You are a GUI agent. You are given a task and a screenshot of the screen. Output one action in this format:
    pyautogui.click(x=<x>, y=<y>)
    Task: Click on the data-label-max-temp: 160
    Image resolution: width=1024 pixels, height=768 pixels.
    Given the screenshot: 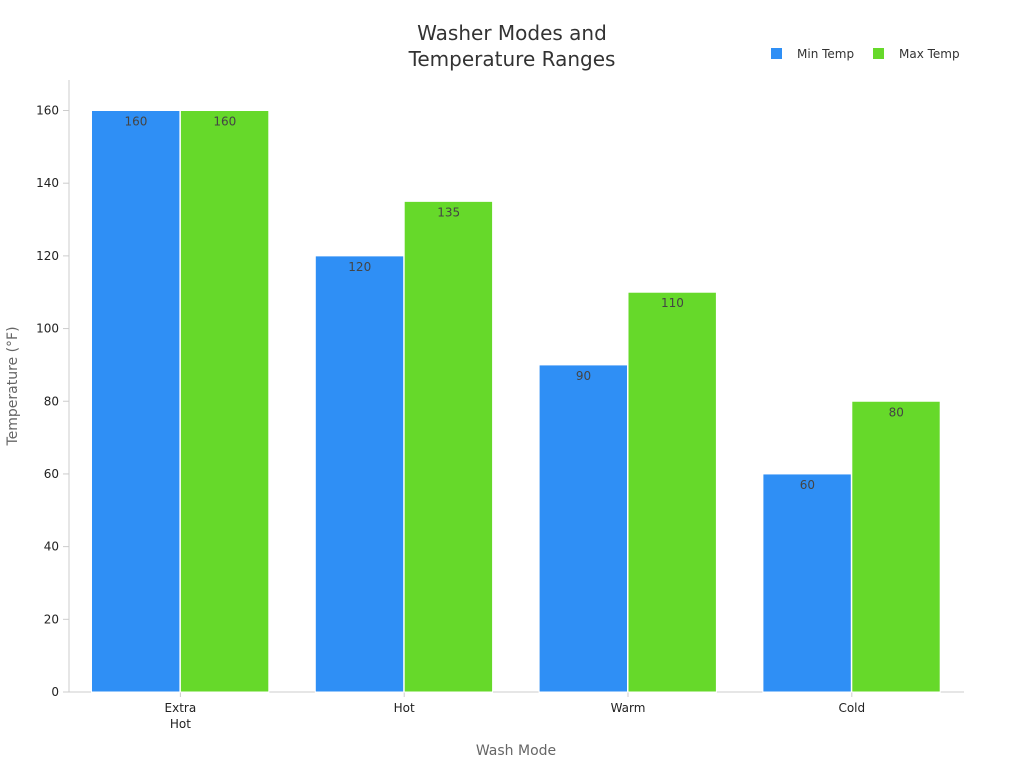 What is the action you would take?
    pyautogui.click(x=224, y=122)
    